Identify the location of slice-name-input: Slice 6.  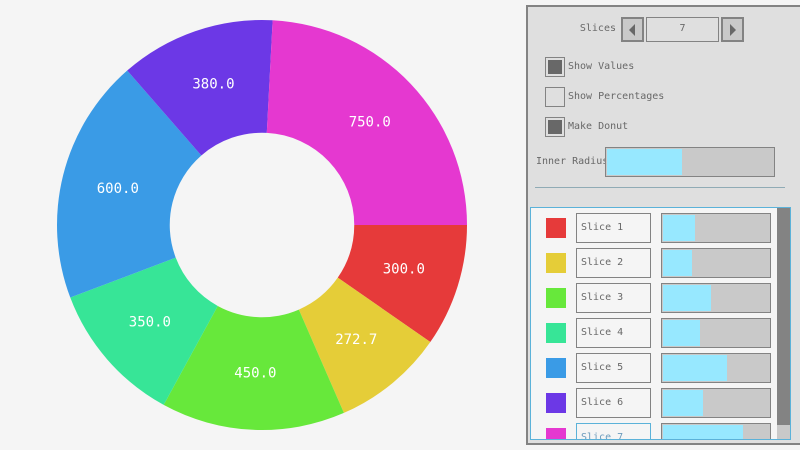
(613, 403).